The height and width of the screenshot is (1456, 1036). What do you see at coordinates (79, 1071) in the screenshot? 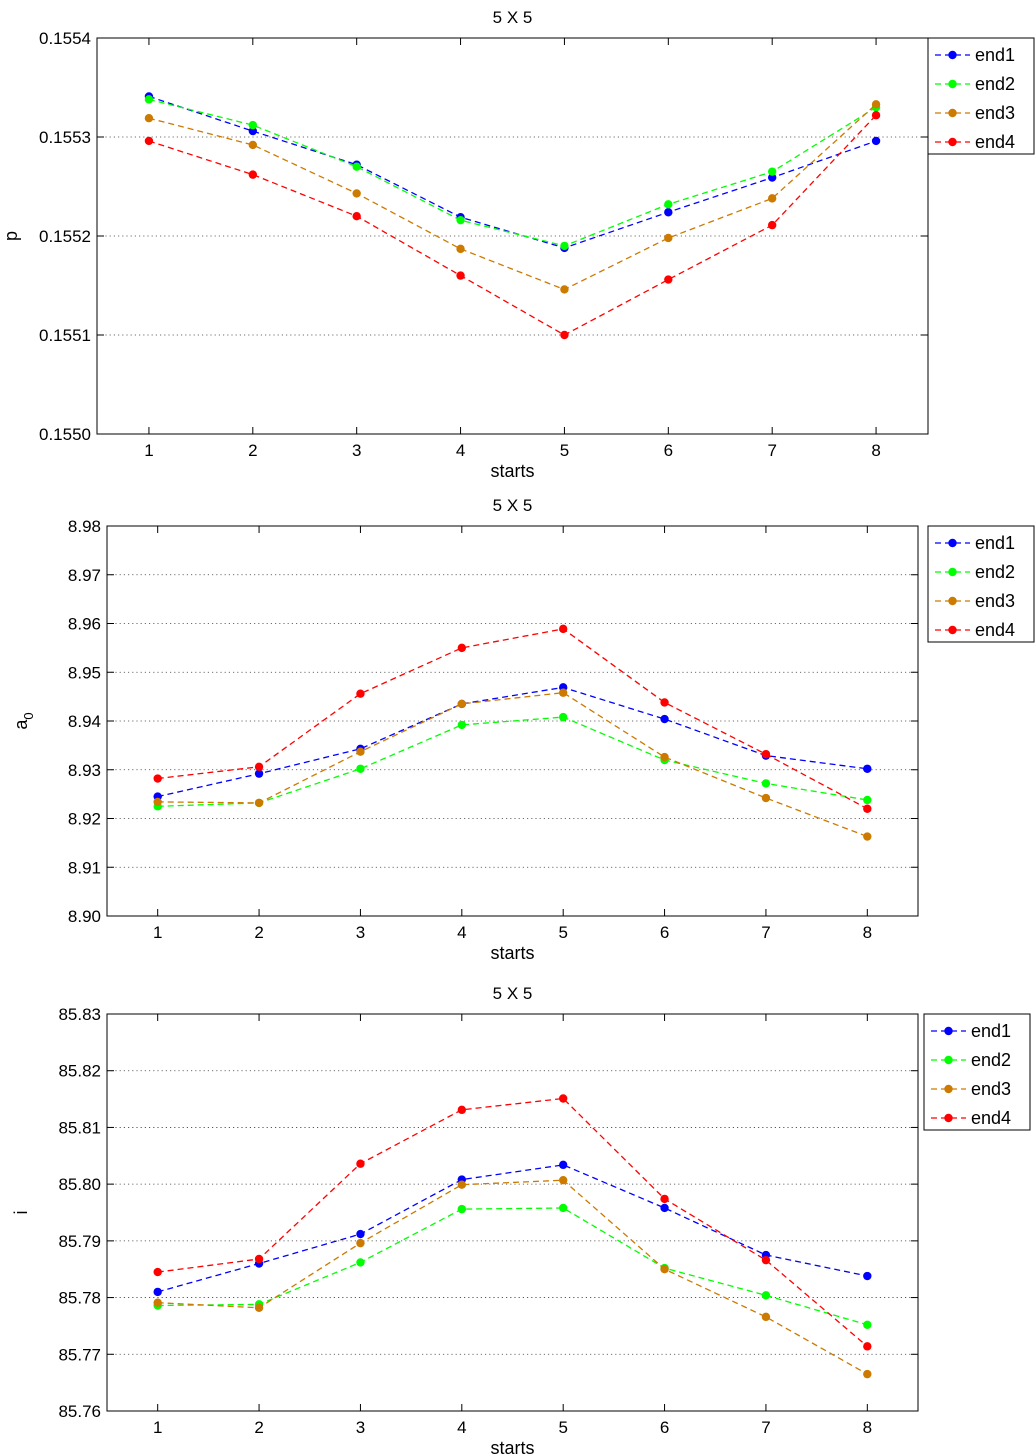
I see `y-tick-label: 85.82` at bounding box center [79, 1071].